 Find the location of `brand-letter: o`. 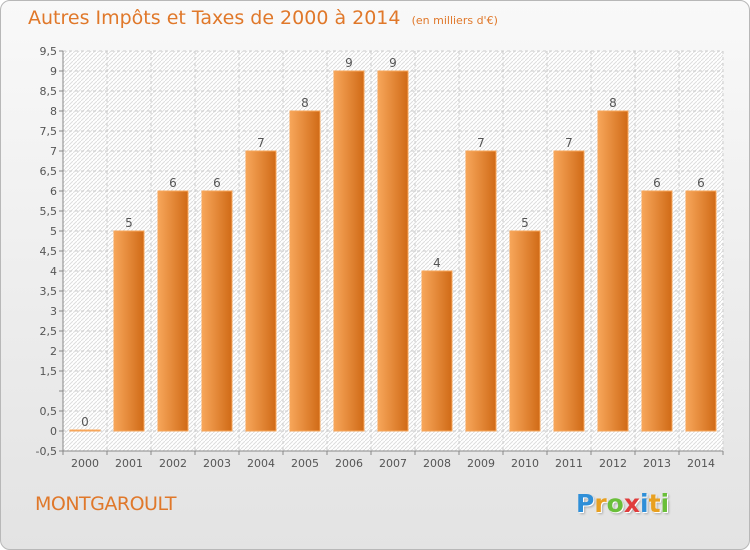

brand-letter: o is located at coordinates (615, 503).